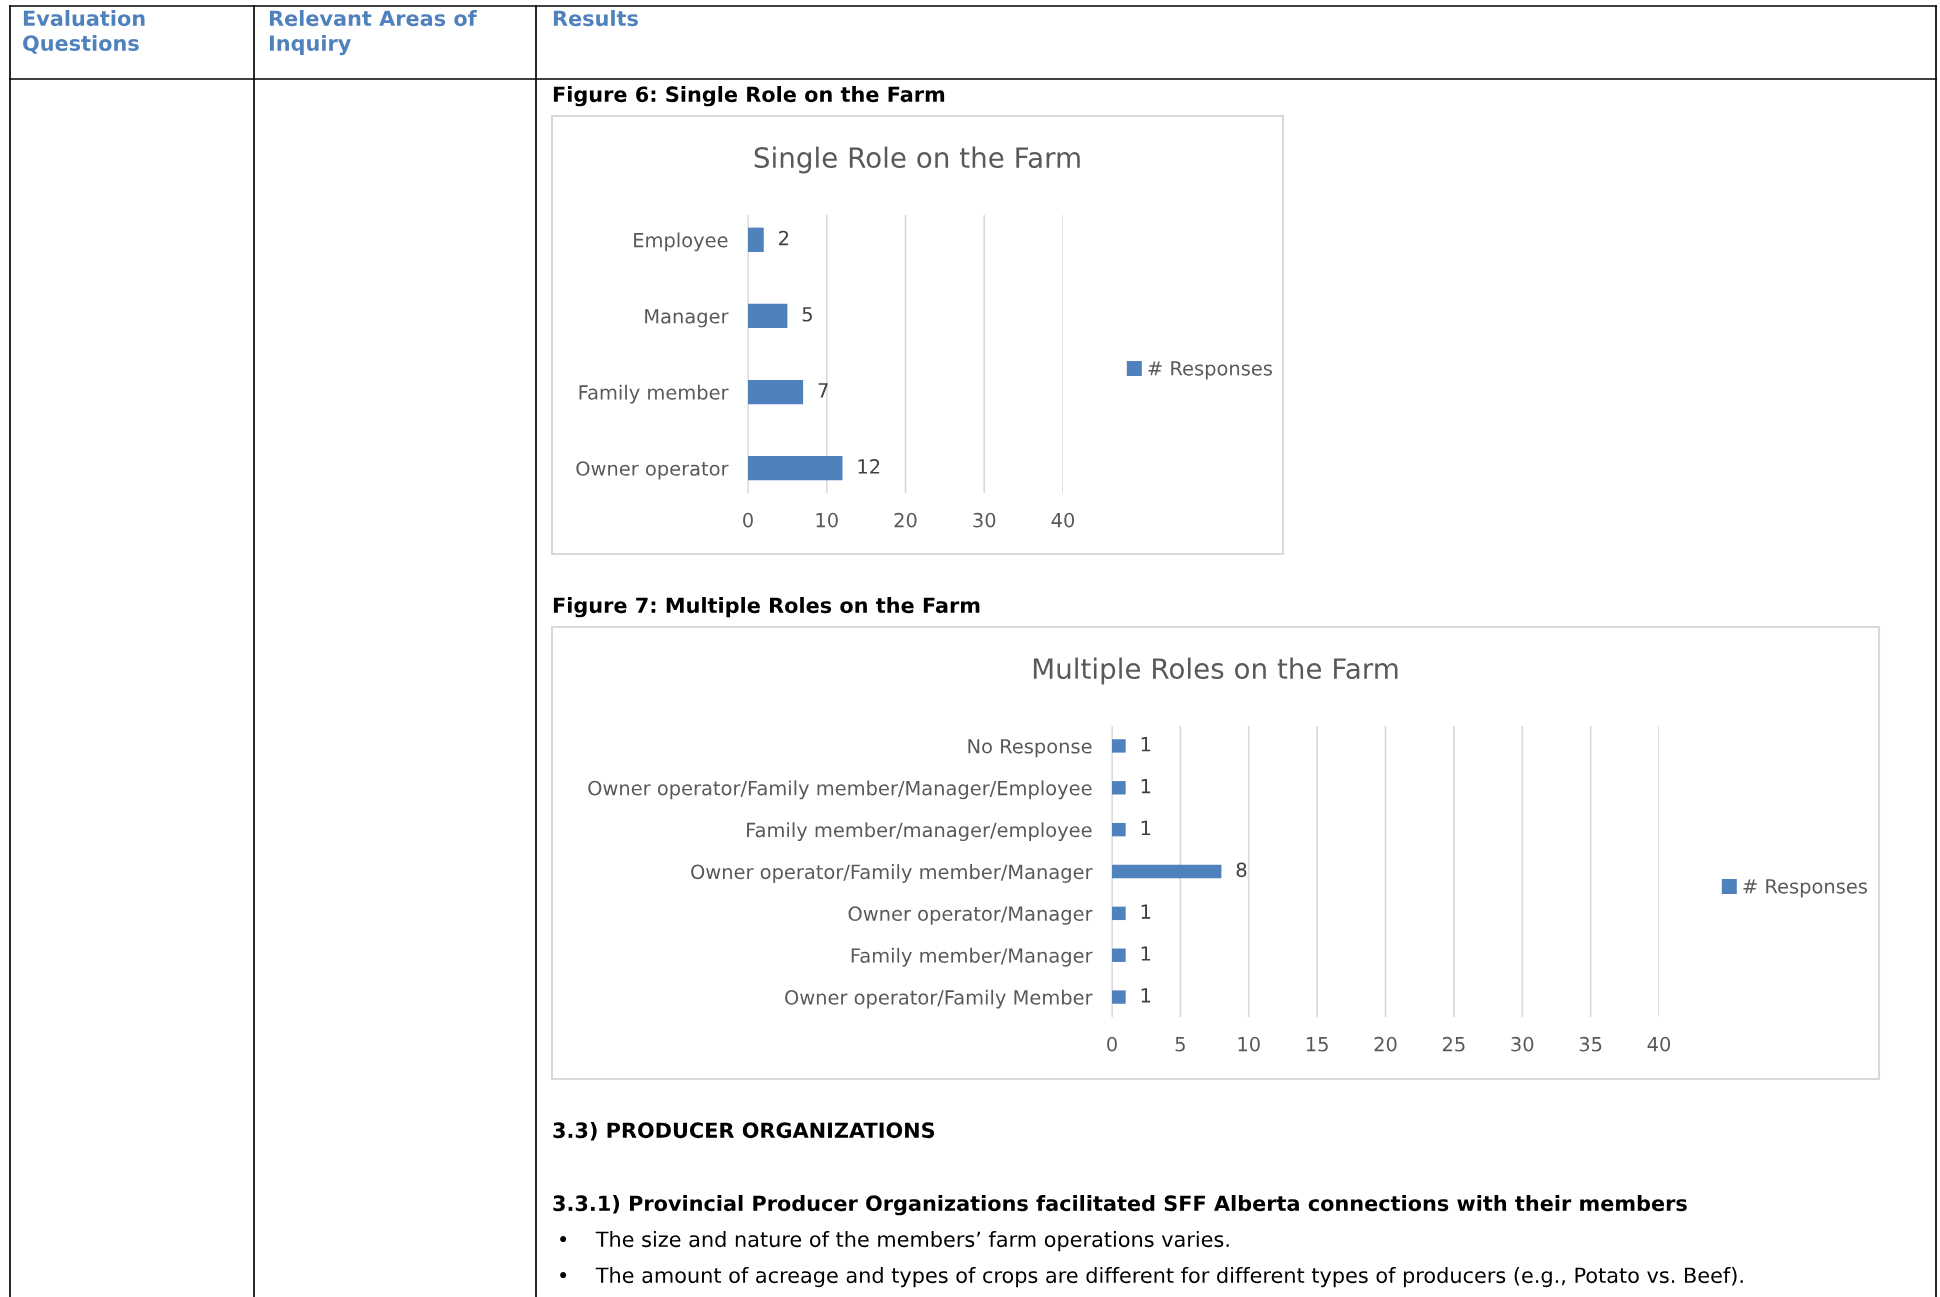 The width and height of the screenshot is (1940, 1297). Describe the element at coordinates (1030, 748) in the screenshot. I see `y-tick-label: No Response` at that location.